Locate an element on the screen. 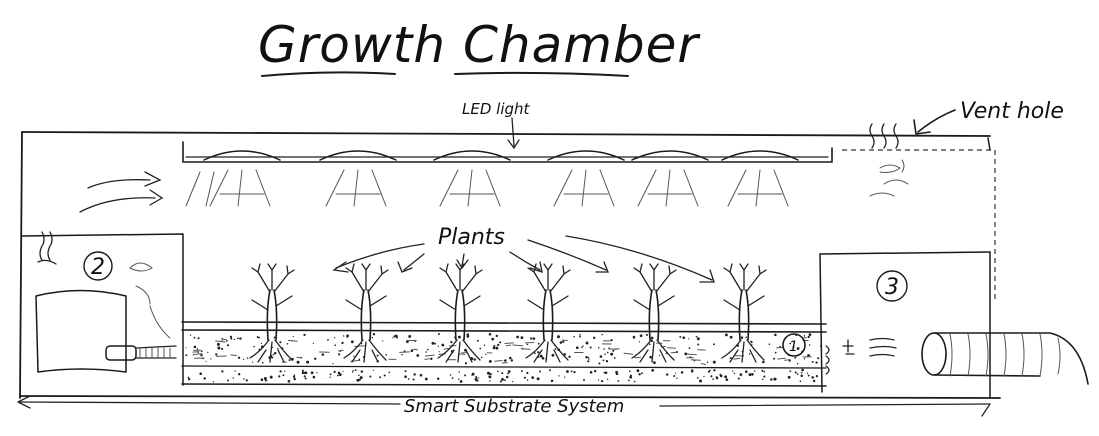 The image size is (1099, 436). led-light-rays is located at coordinates (487, 188).